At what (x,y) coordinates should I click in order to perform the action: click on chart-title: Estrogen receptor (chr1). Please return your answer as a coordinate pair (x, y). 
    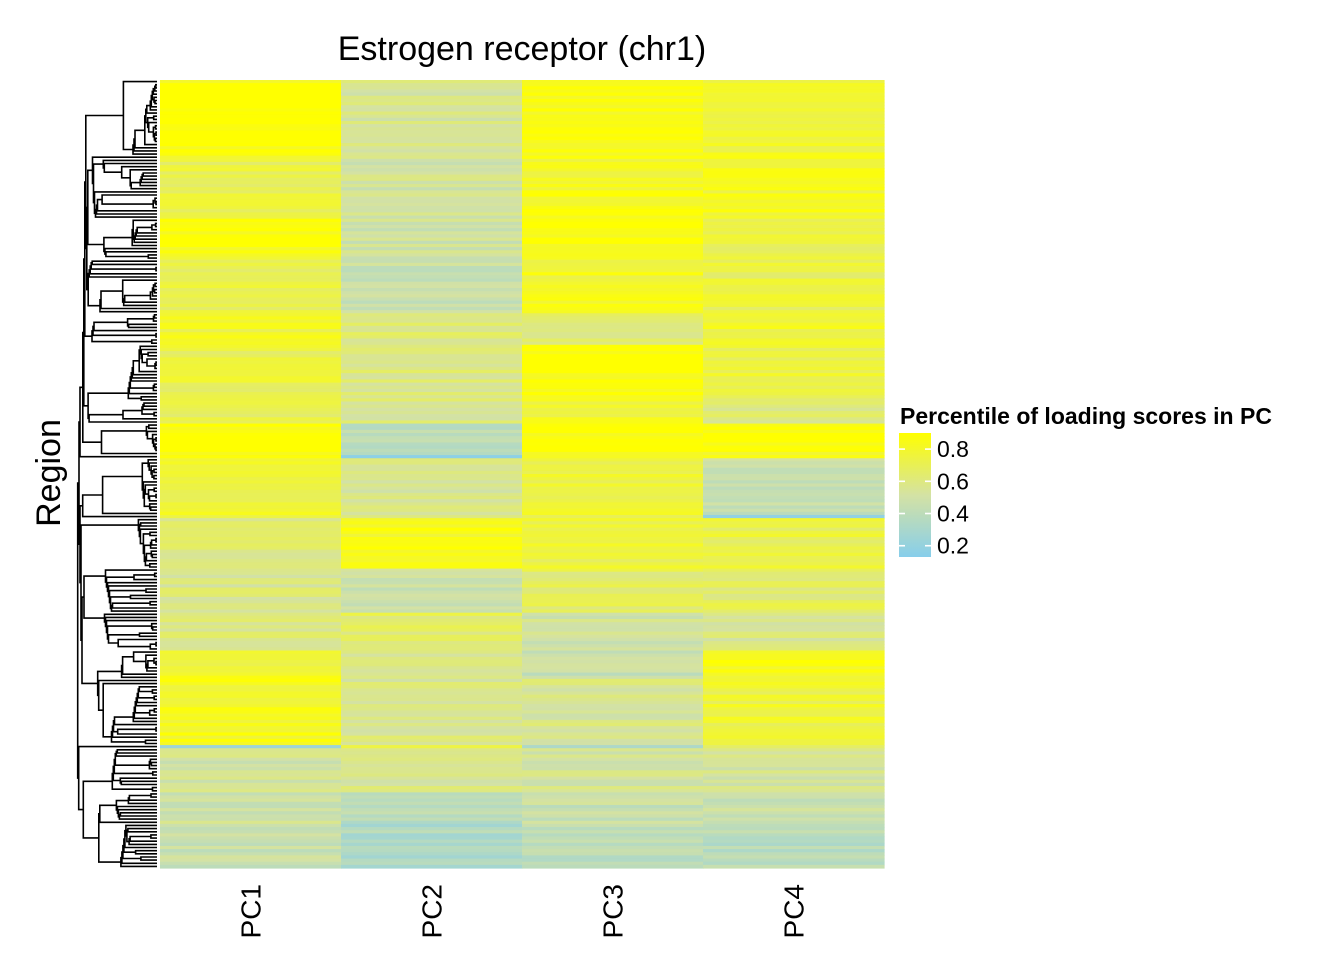
    Looking at the image, I should click on (522, 49).